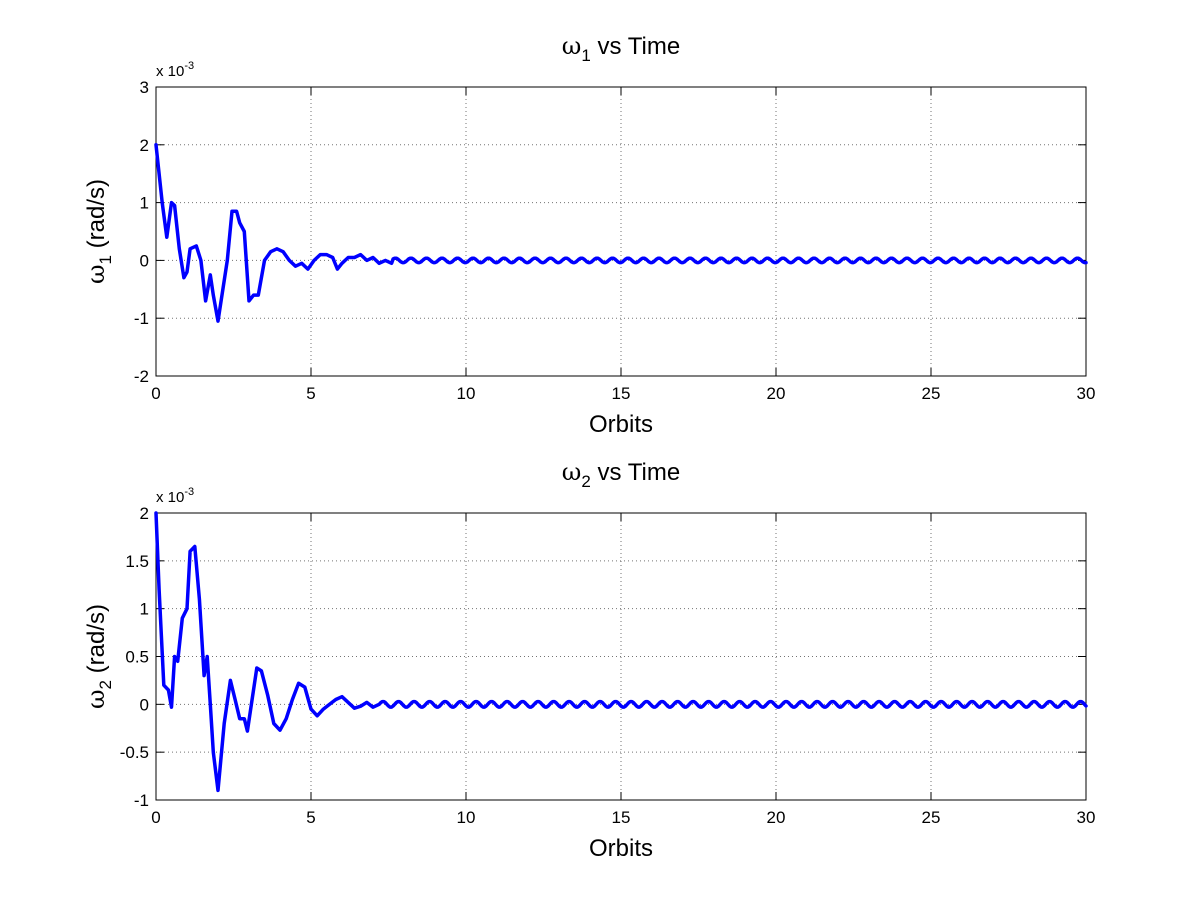 The height and width of the screenshot is (900, 1200). What do you see at coordinates (144, 87) in the screenshot?
I see `y-tick-label: 3` at bounding box center [144, 87].